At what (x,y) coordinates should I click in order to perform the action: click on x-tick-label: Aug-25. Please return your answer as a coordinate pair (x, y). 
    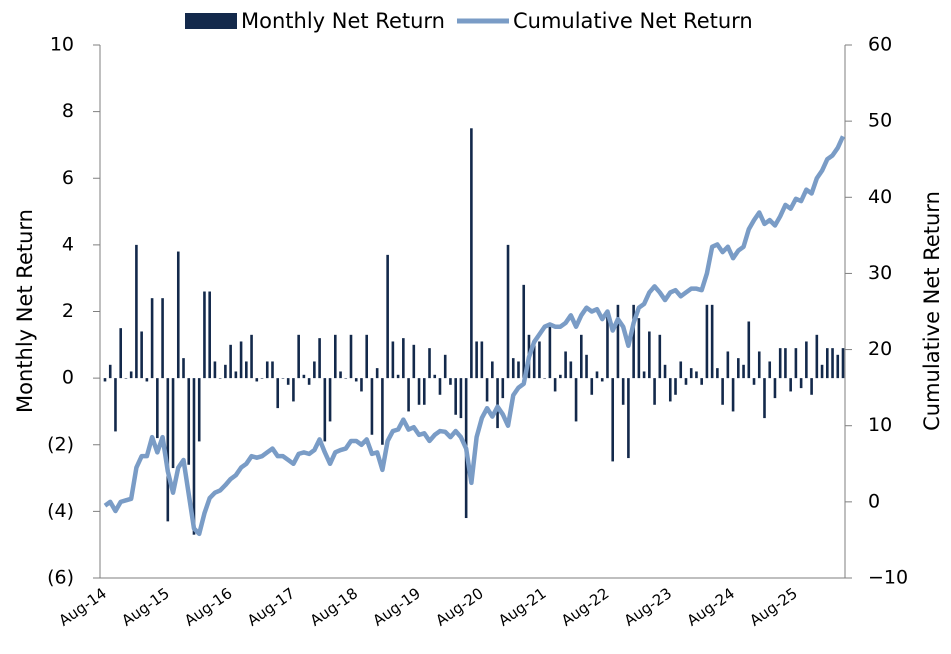
    Looking at the image, I should click on (773, 607).